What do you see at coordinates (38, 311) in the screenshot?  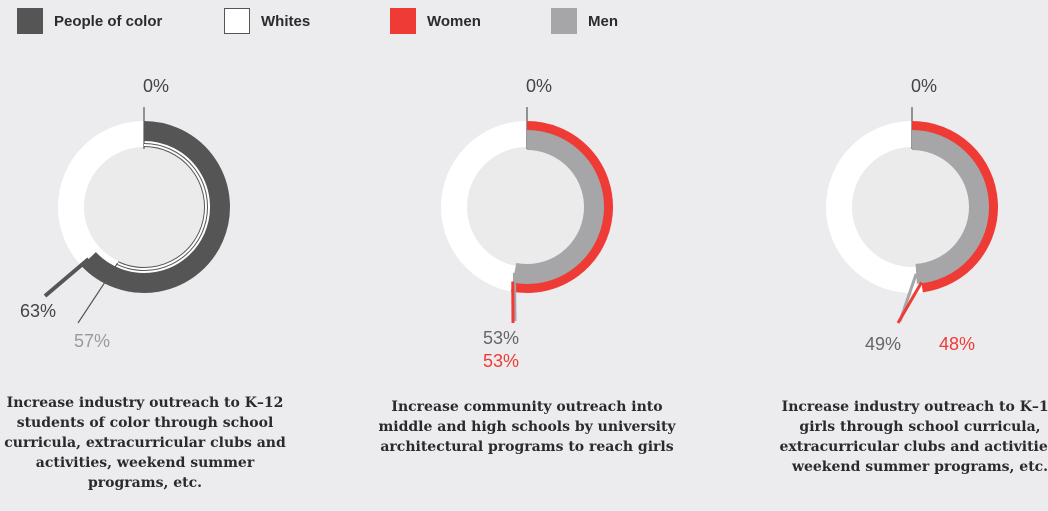 I see `chart-1-value-people-of-color: 63%` at bounding box center [38, 311].